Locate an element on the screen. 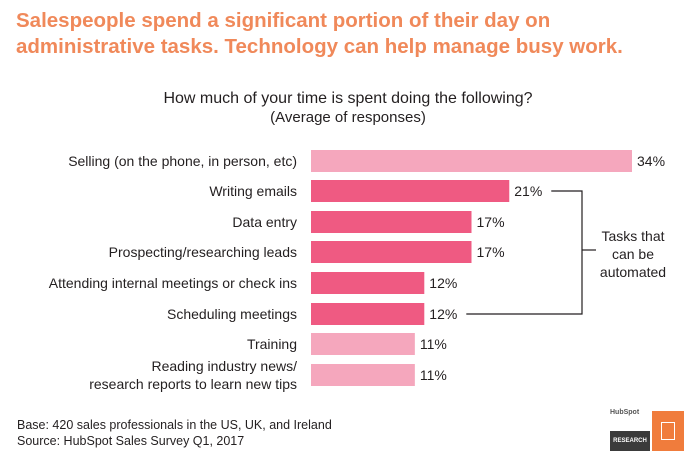 The image size is (696, 461). value-label-7: 11% is located at coordinates (433, 375).